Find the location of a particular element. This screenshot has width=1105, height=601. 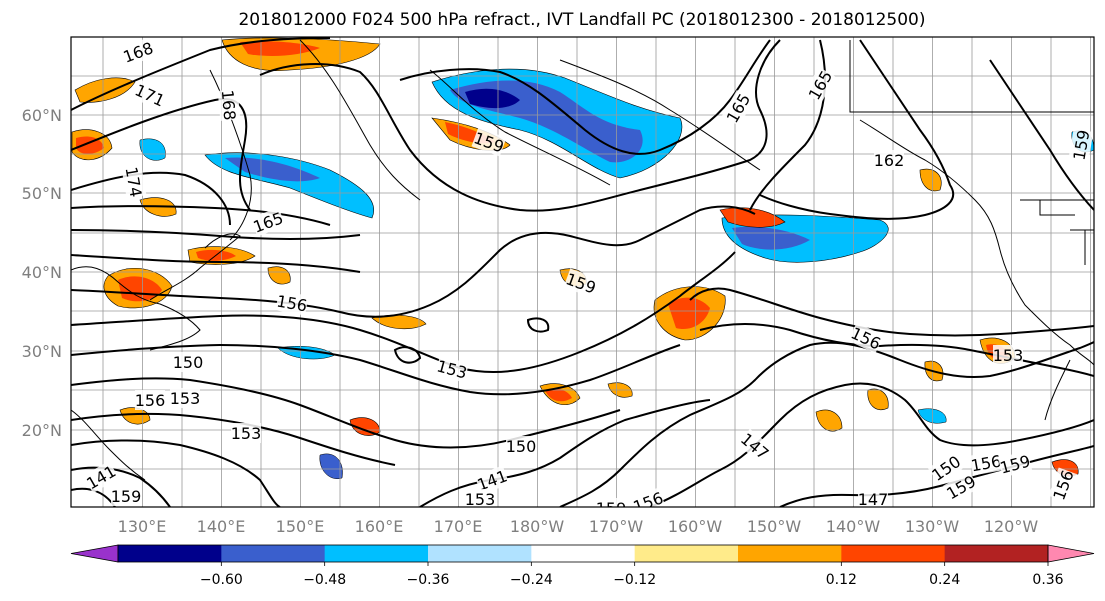

colorbar-tick-label: 0.36 is located at coordinates (1047, 580).